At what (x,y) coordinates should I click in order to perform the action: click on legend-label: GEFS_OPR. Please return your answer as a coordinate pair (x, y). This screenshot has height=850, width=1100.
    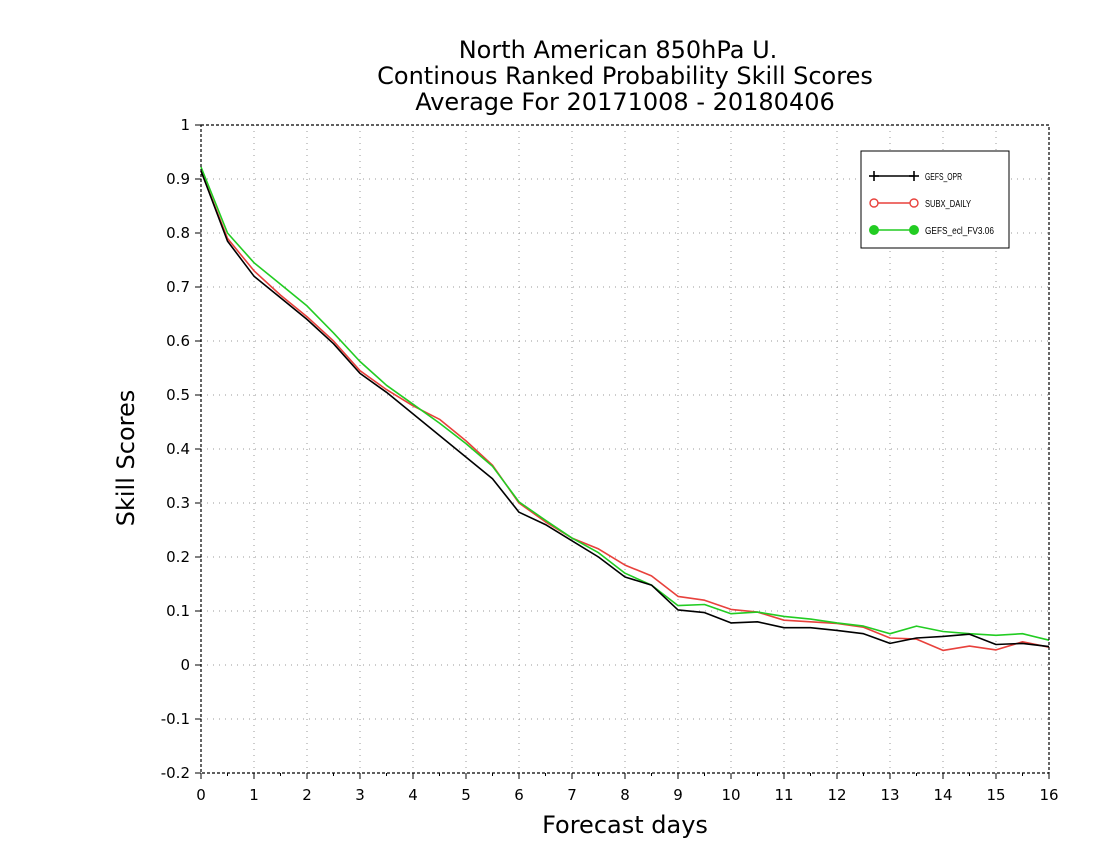
    Looking at the image, I should click on (943, 177).